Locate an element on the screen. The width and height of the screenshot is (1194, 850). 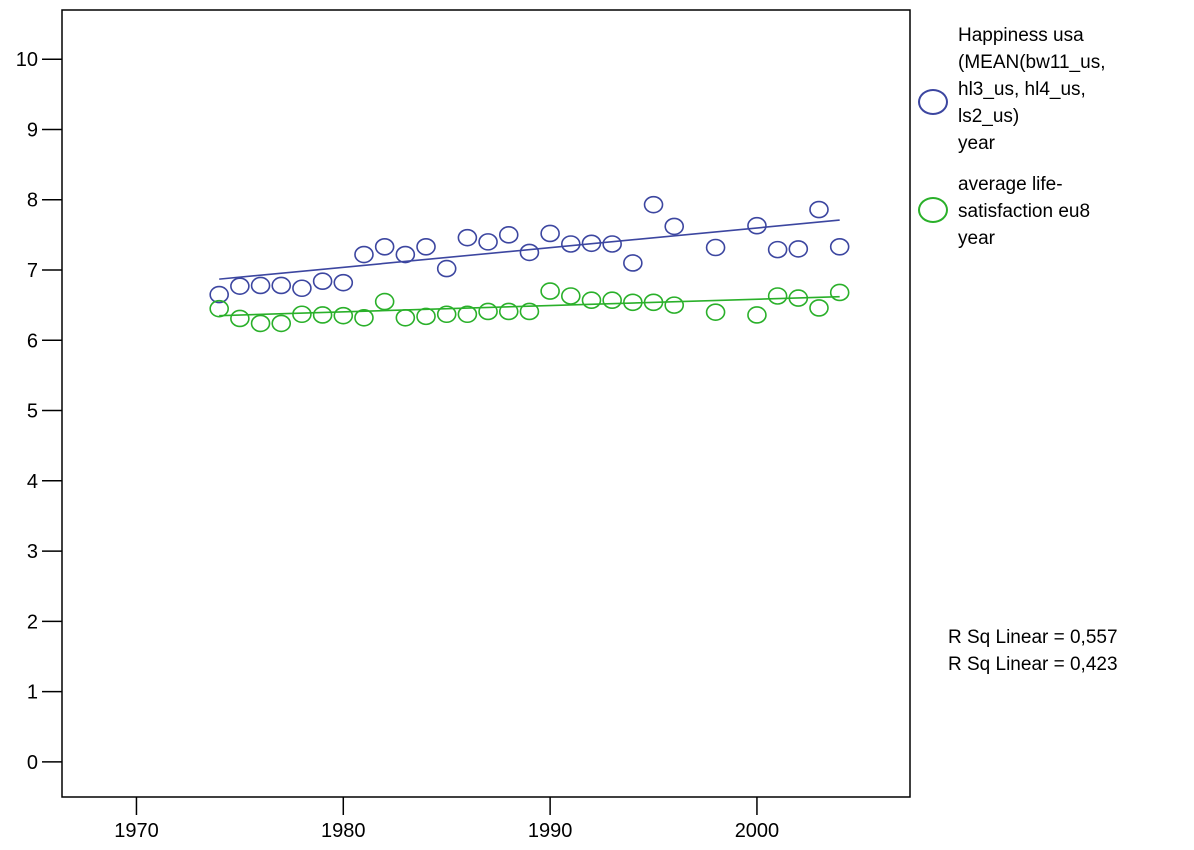
legend-item-life-satisfaction-eu8: average life- satisfaction eu8 year is located at coordinates (1052, 211).